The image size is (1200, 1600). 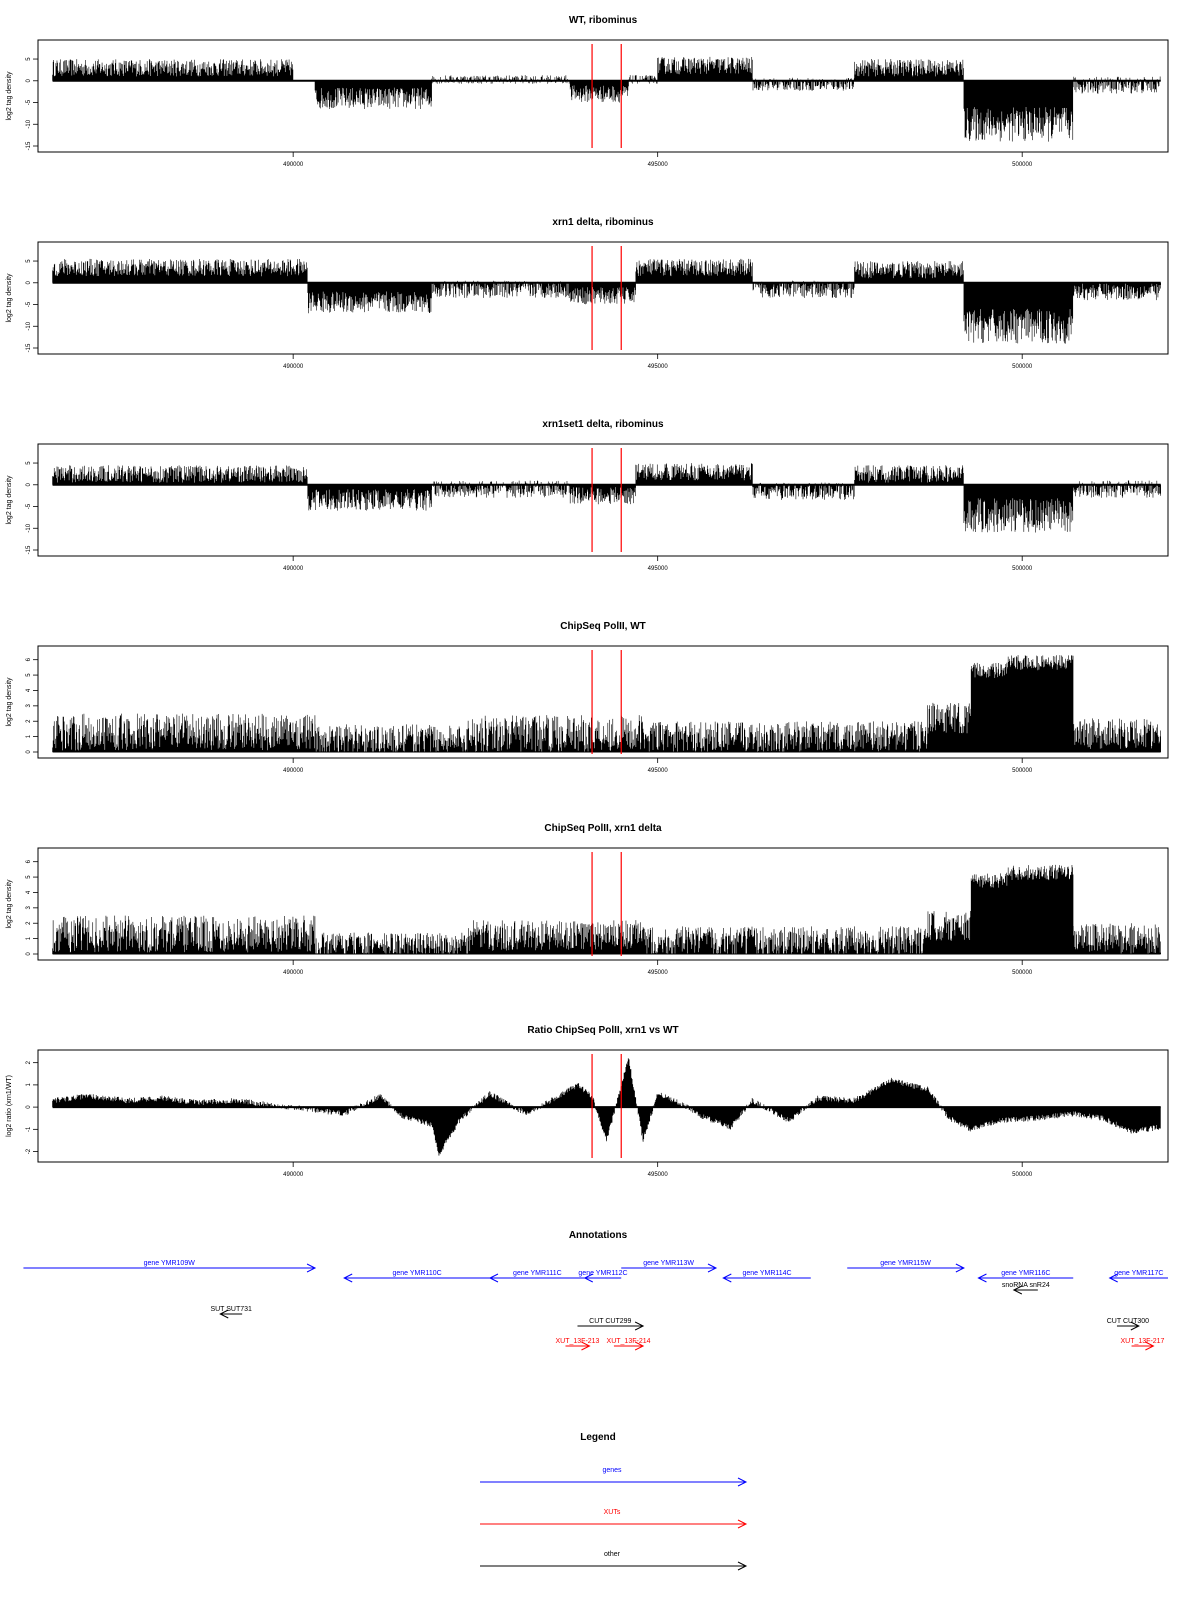 I want to click on legend-label: genes, so click(x=612, y=1470).